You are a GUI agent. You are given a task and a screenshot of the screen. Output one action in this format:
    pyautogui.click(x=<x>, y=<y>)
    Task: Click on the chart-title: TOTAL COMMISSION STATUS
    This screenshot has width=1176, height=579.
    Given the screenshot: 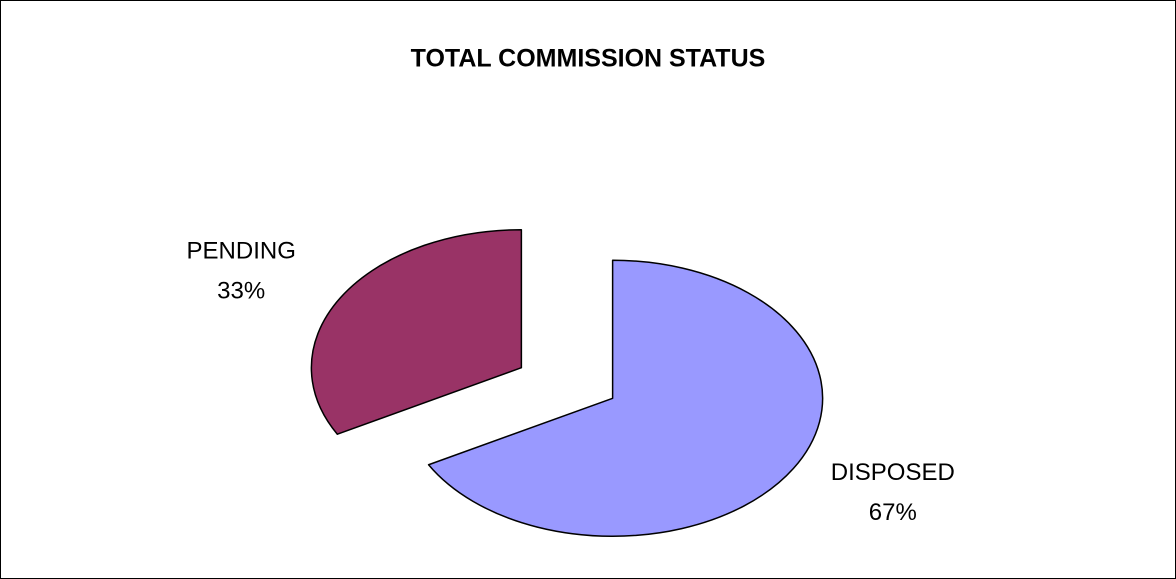 What is the action you would take?
    pyautogui.click(x=588, y=59)
    